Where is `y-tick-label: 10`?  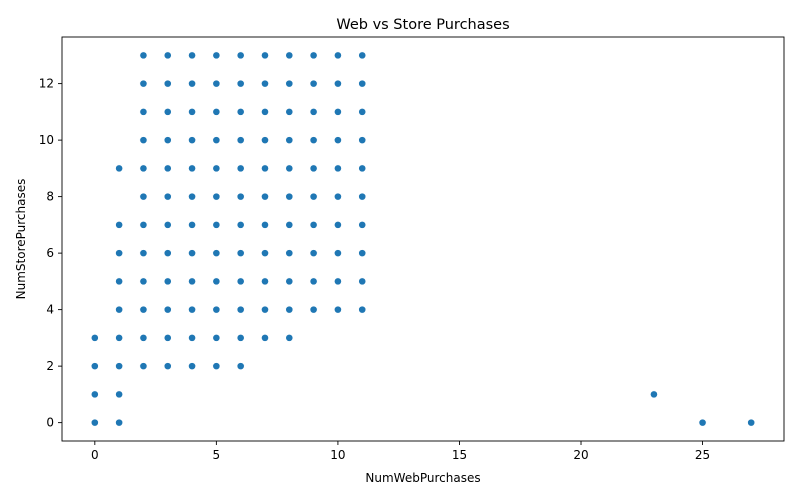 y-tick-label: 10 is located at coordinates (46, 140).